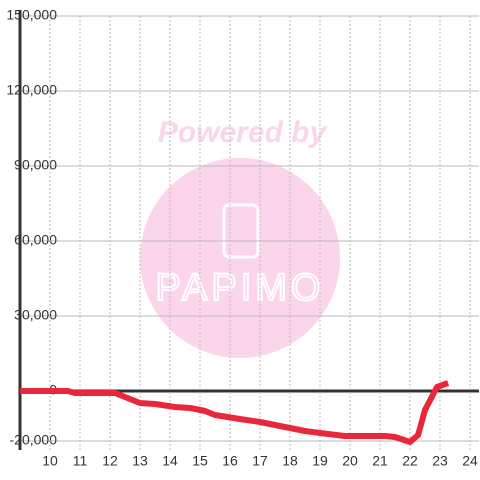 This screenshot has height=480, width=480. Describe the element at coordinates (170, 461) in the screenshot. I see `x-tick-label: 14` at that location.